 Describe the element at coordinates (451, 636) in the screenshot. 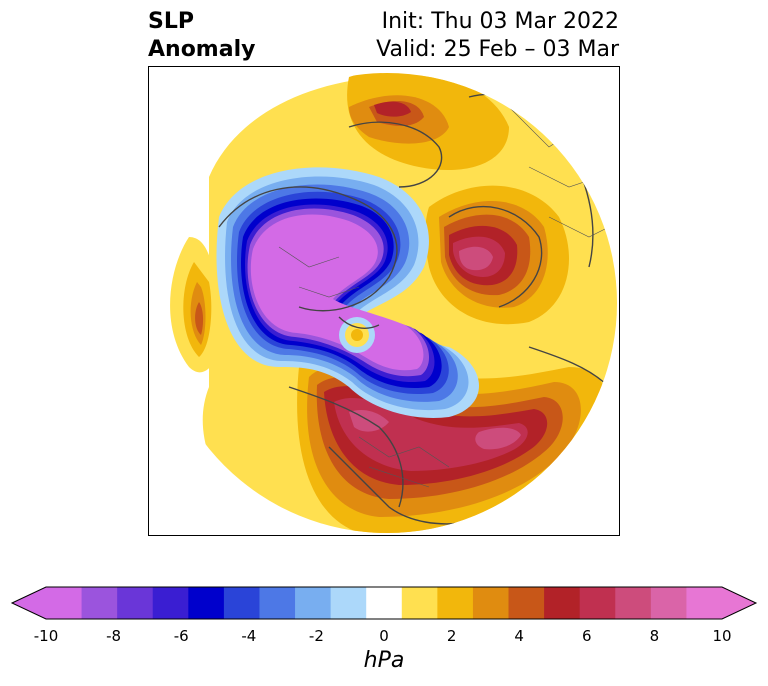

I see `colorbar-tick-label: 2` at that location.